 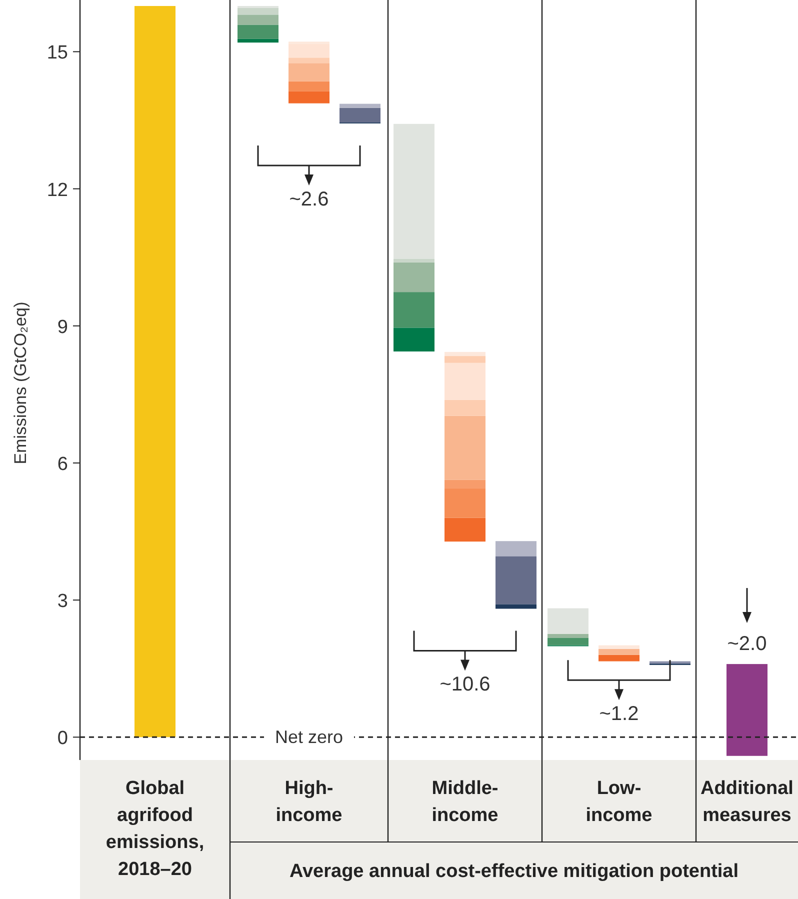 What do you see at coordinates (514, 871) in the screenshot?
I see `x-axis-title: Average annual cost-effective mitigation potential` at bounding box center [514, 871].